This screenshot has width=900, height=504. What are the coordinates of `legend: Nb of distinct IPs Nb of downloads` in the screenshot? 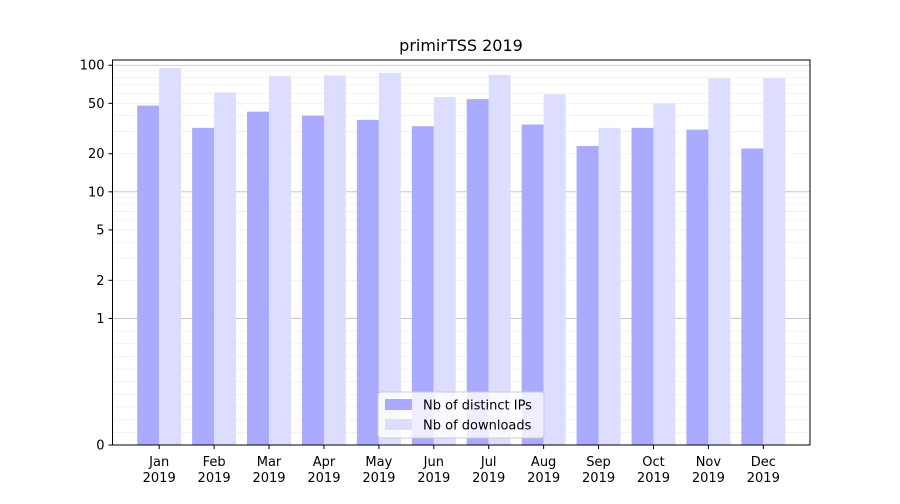 It's located at (461, 415).